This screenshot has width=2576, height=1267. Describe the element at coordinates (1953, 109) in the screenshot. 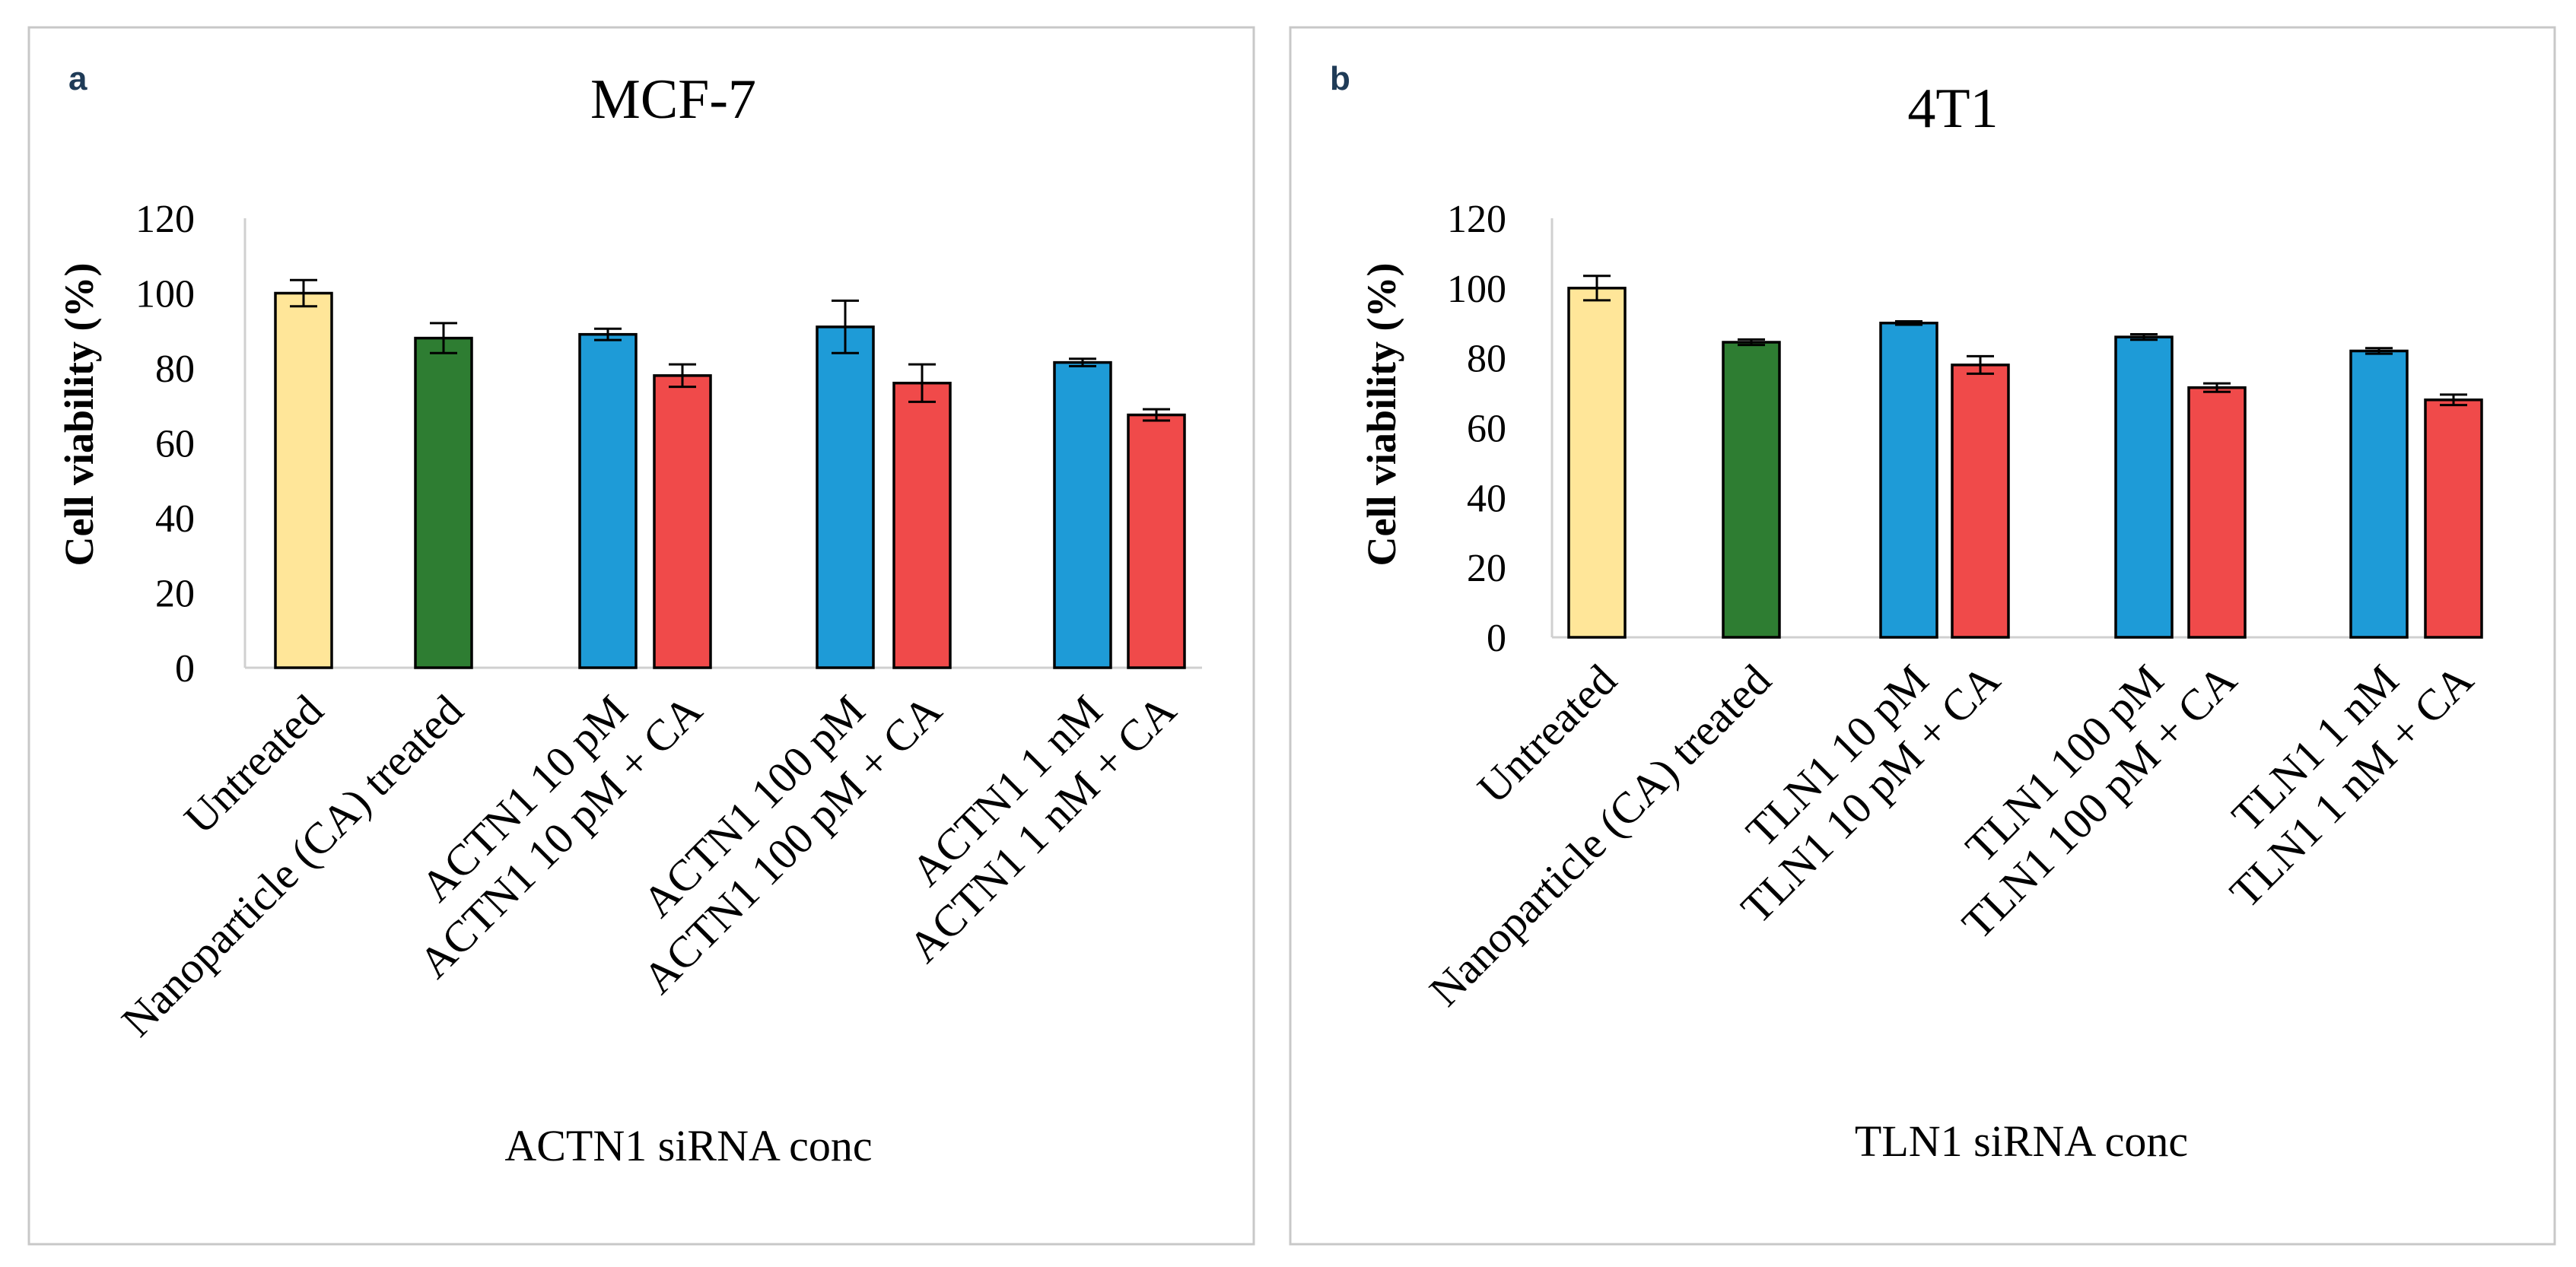

I see `chart-title: 4T1` at that location.